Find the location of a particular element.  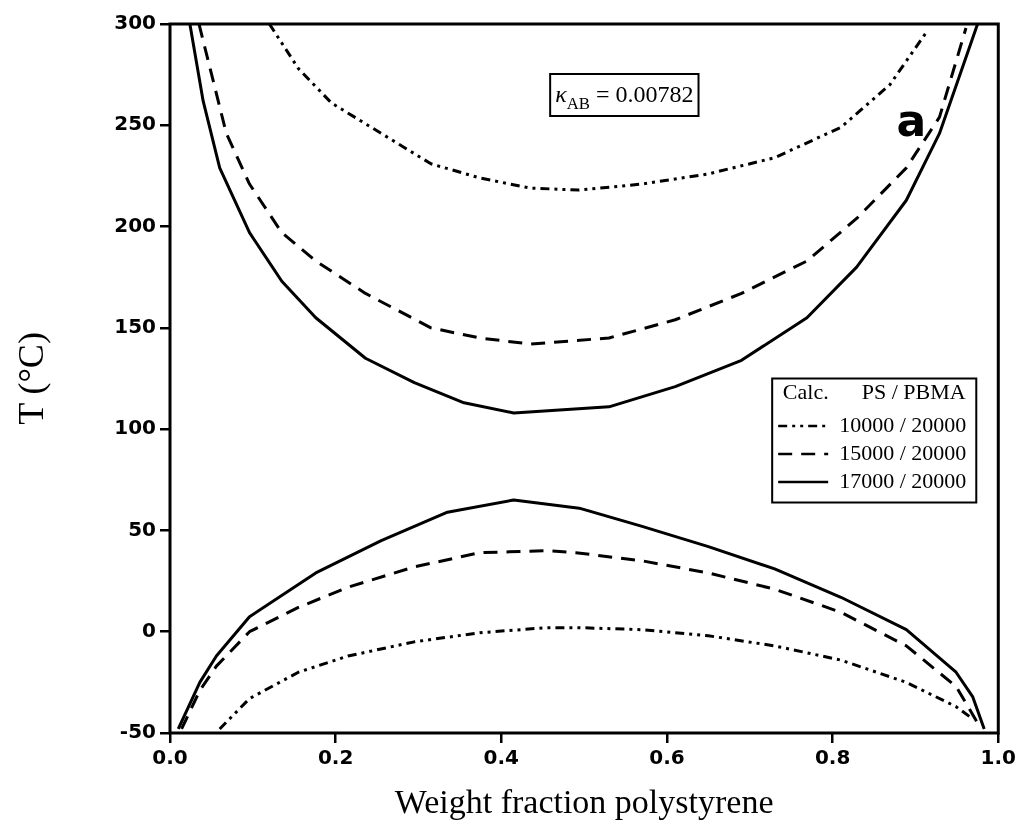

y-tick-label: 50 is located at coordinates (142, 528).